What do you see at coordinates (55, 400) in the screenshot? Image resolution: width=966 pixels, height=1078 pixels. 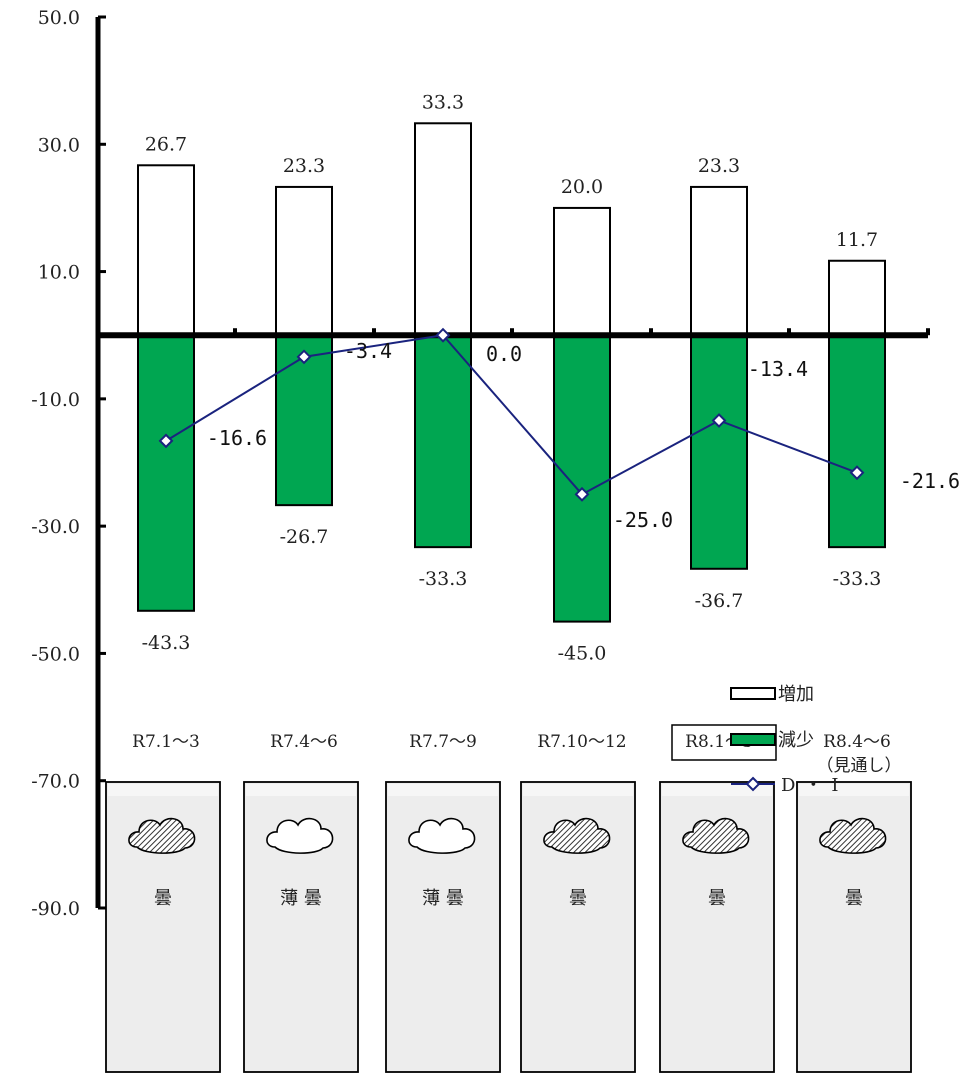 I see `y-tick-label: -10.0` at bounding box center [55, 400].